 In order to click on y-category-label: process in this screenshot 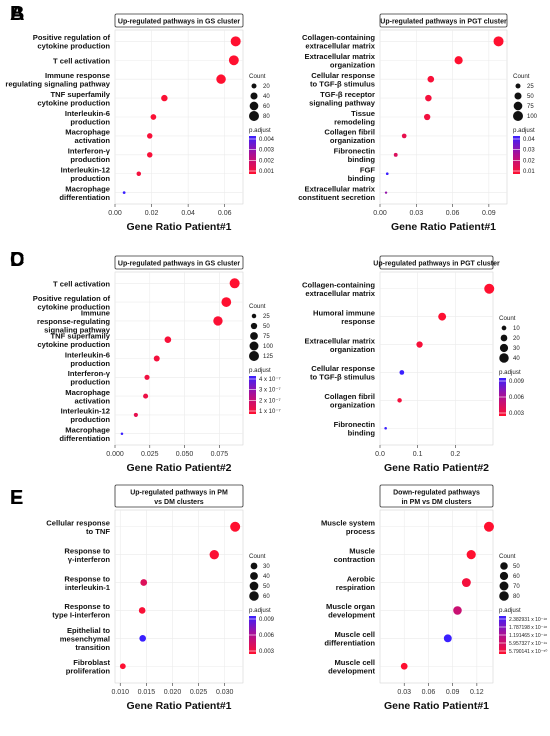, I will do `click(360, 531)`.